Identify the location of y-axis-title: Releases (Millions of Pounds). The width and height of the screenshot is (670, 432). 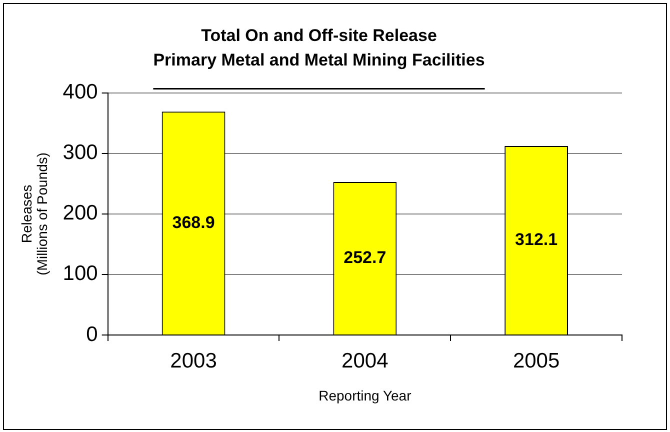
(34, 214).